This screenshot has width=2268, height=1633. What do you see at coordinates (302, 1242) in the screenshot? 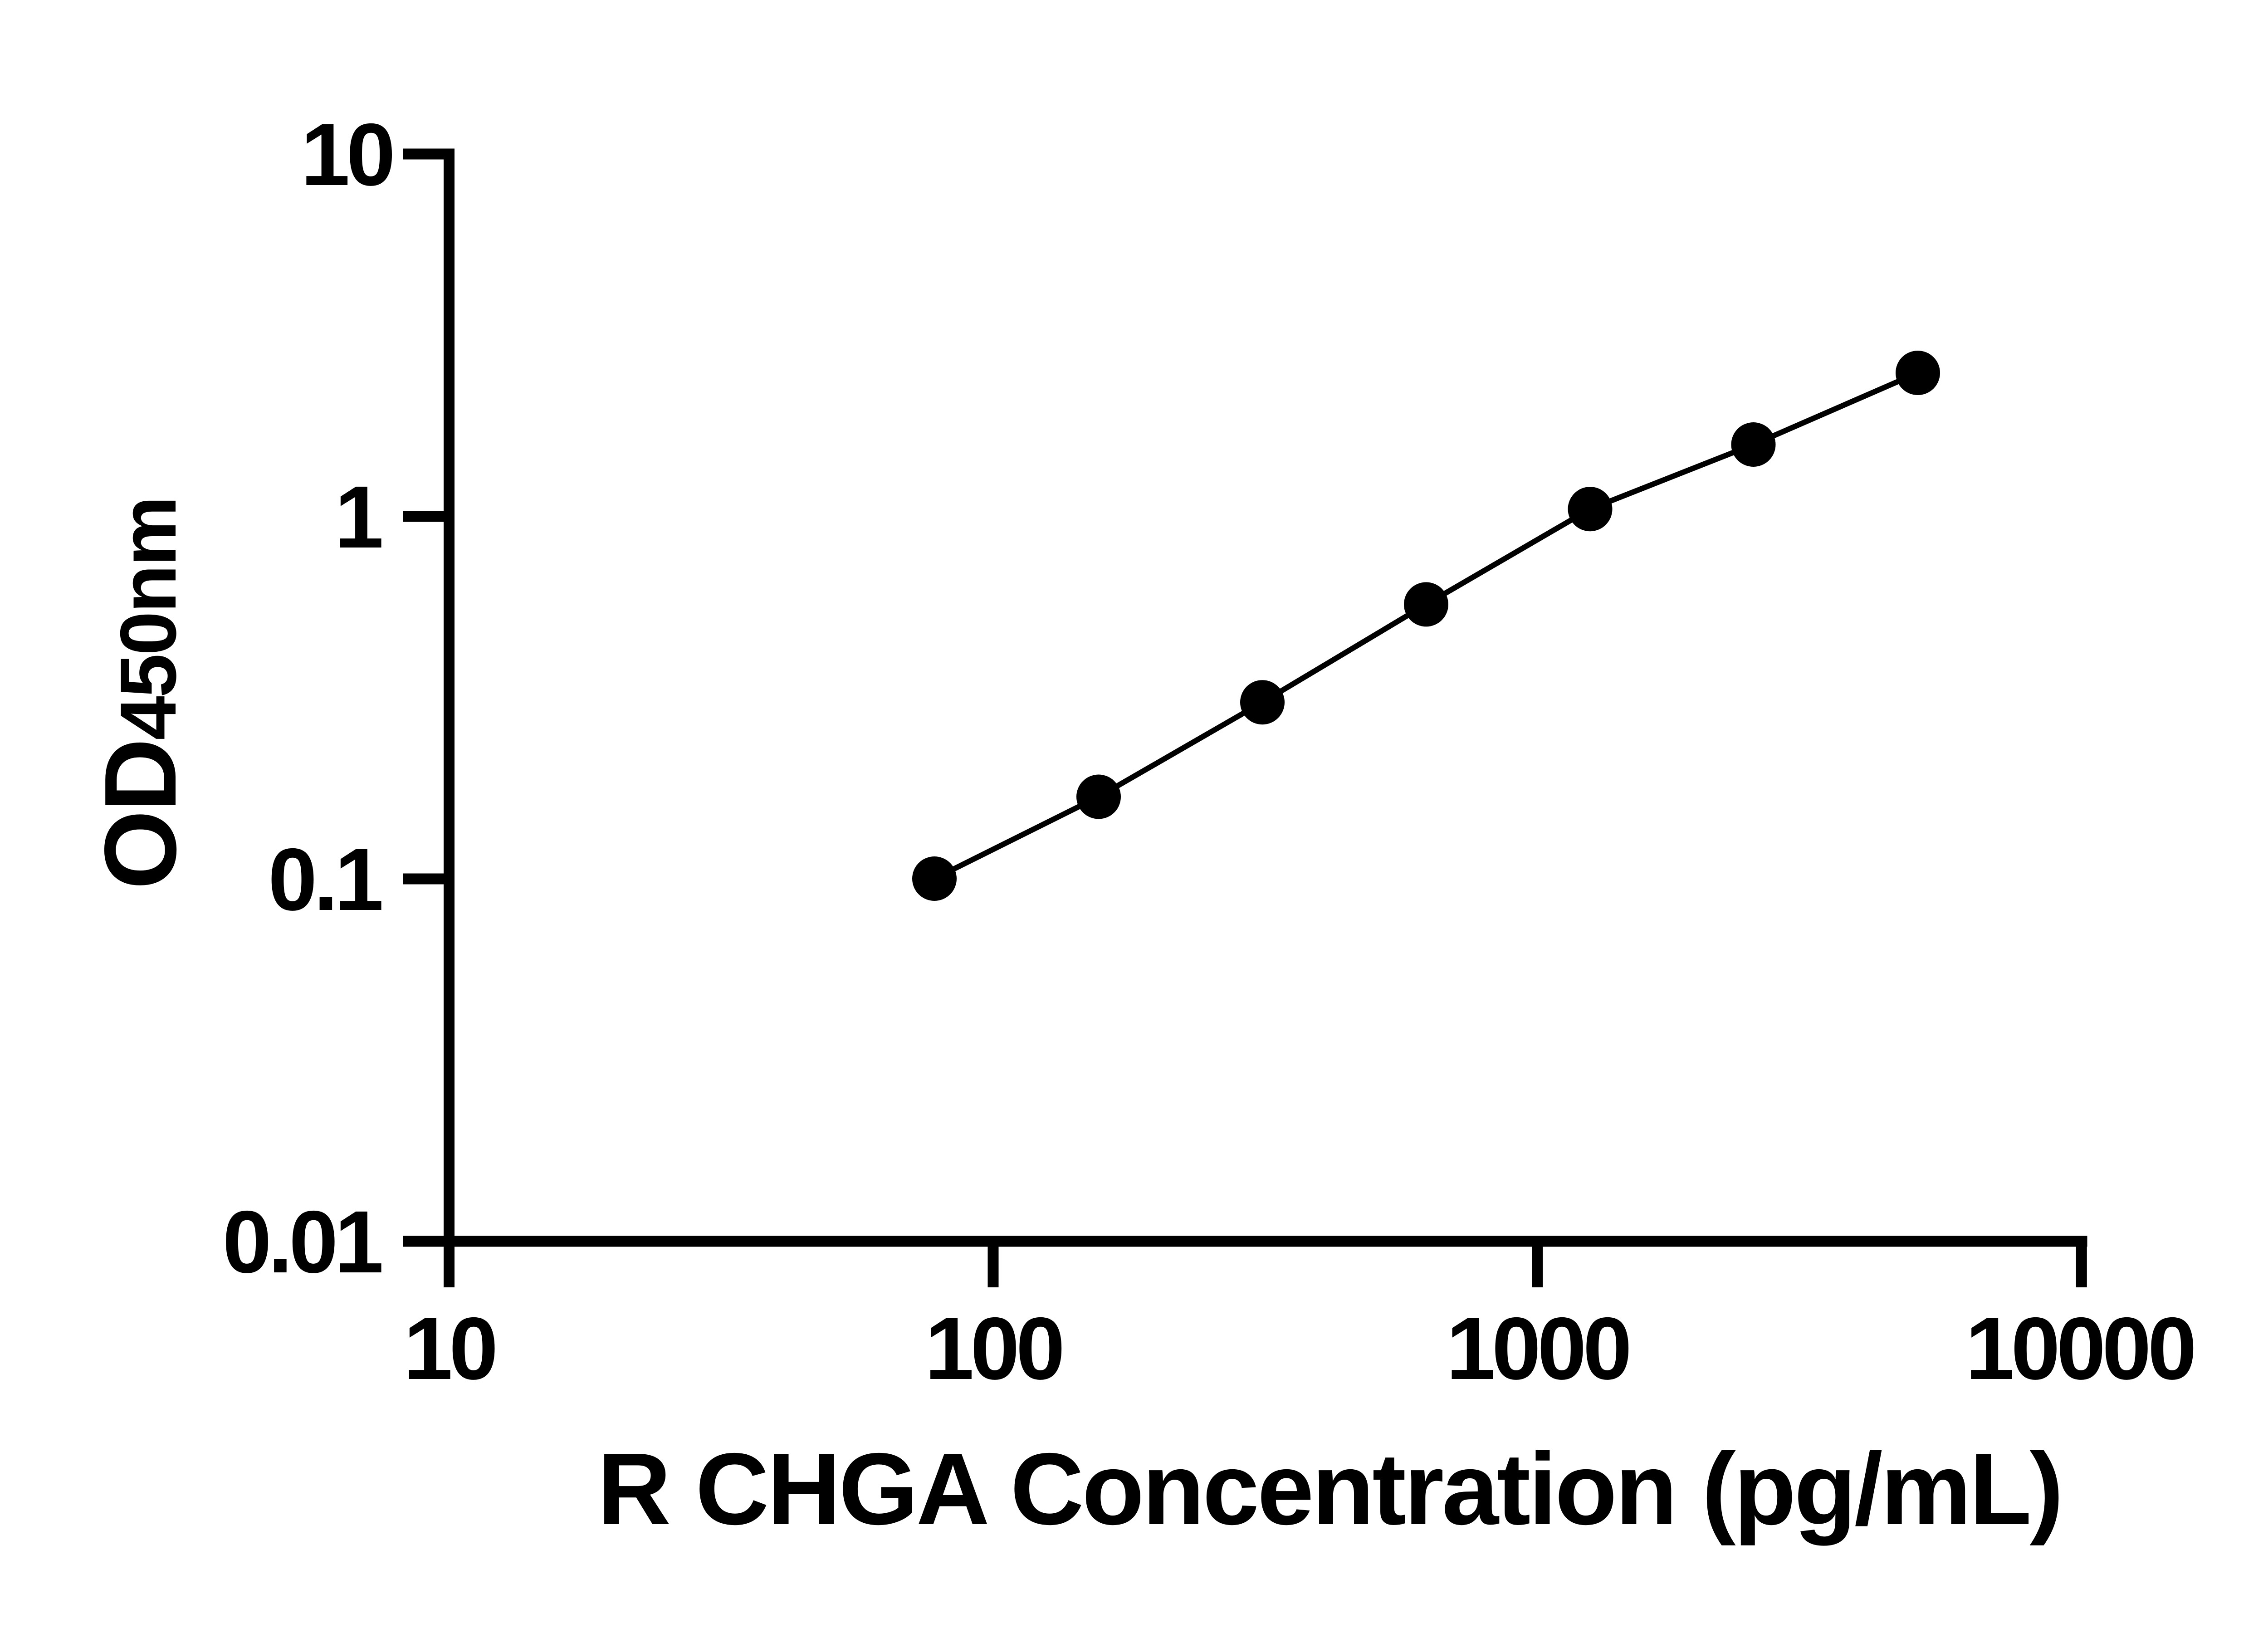
I see `svg-text: 0.01` at bounding box center [302, 1242].